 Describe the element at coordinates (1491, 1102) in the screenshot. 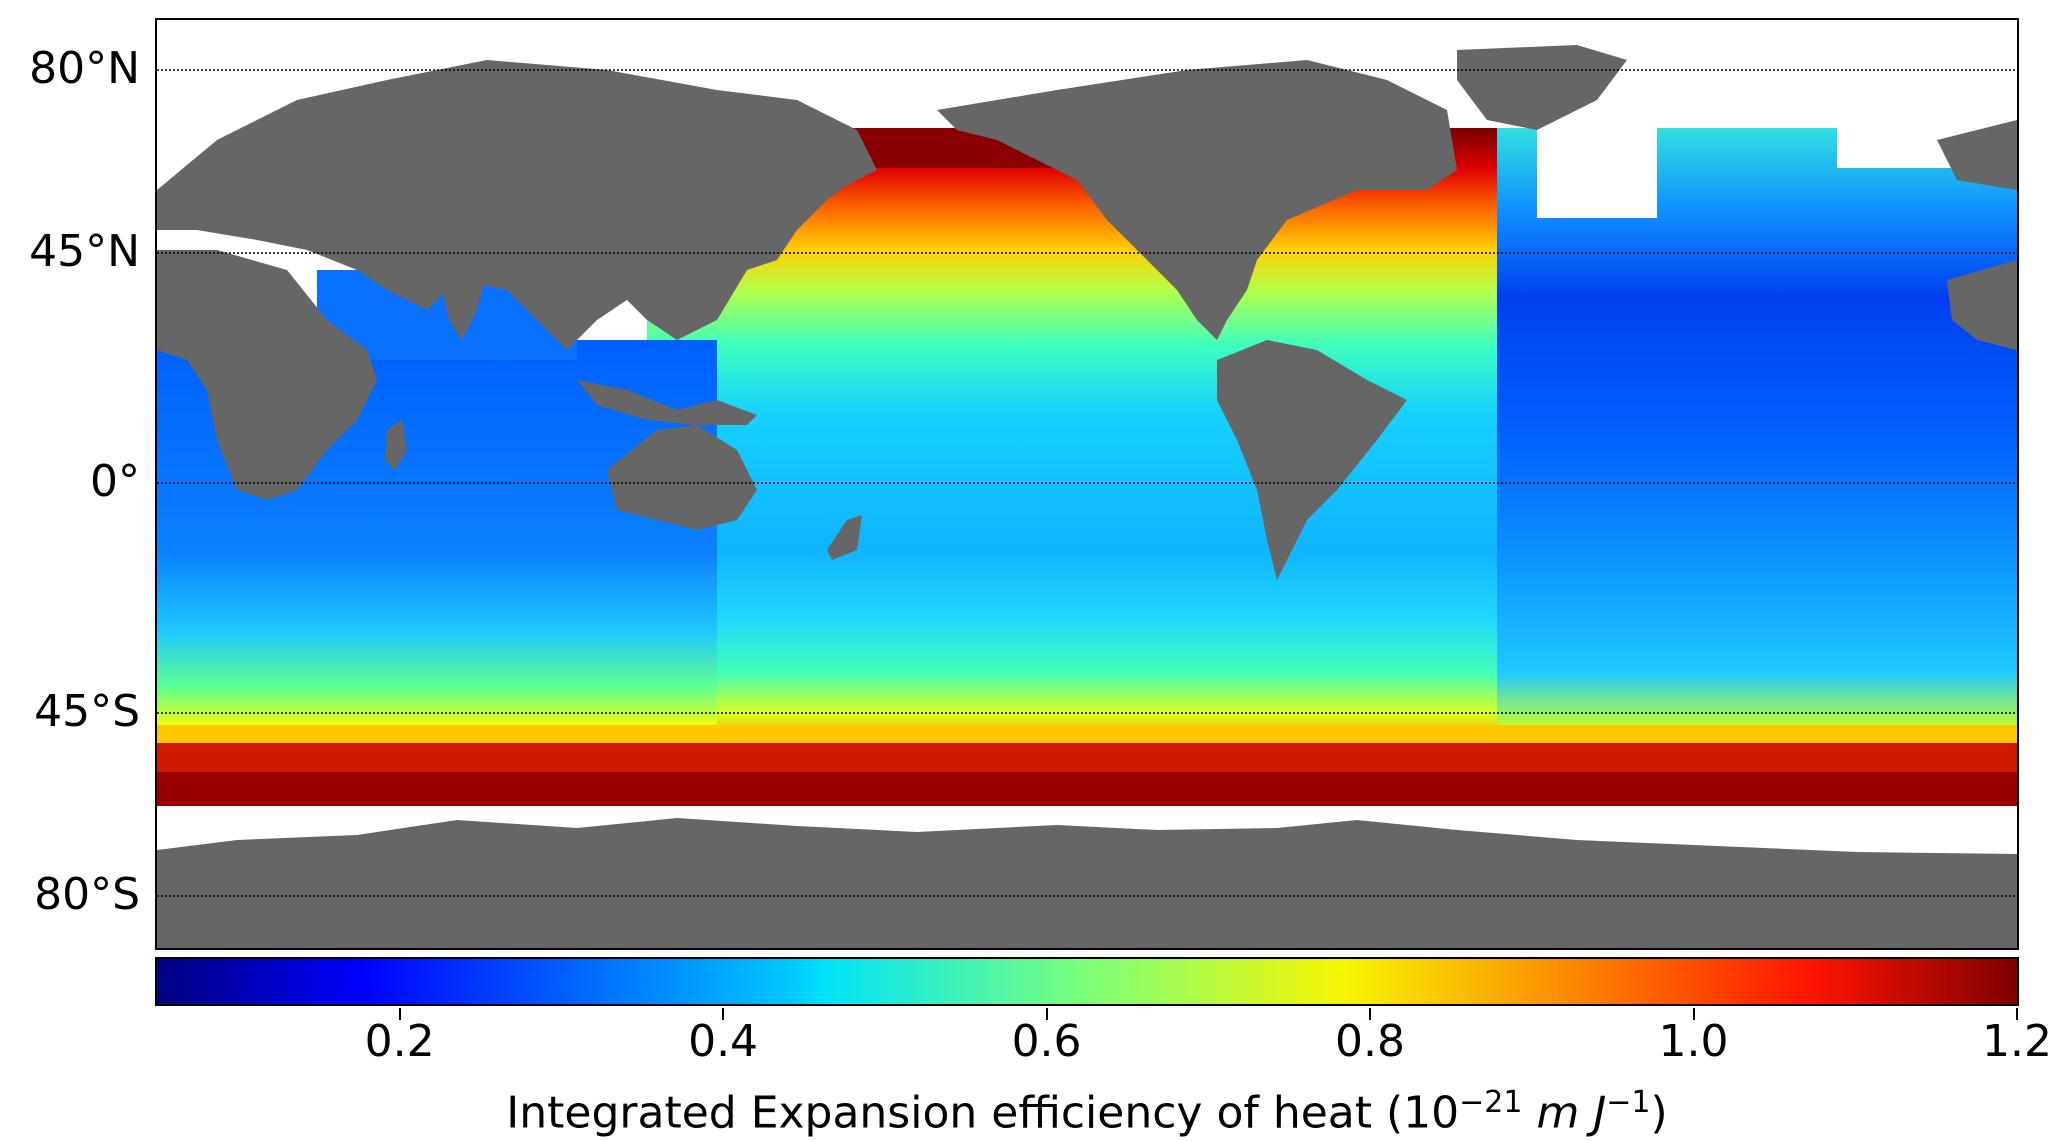

I see `colorbar-label-exponent: −21` at that location.